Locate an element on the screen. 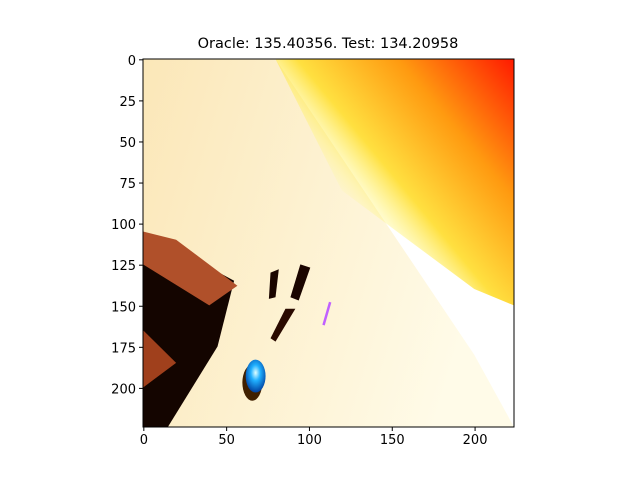 Image resolution: width=640 pixels, height=484 pixels. y-tick-label: 200 is located at coordinates (123, 389).